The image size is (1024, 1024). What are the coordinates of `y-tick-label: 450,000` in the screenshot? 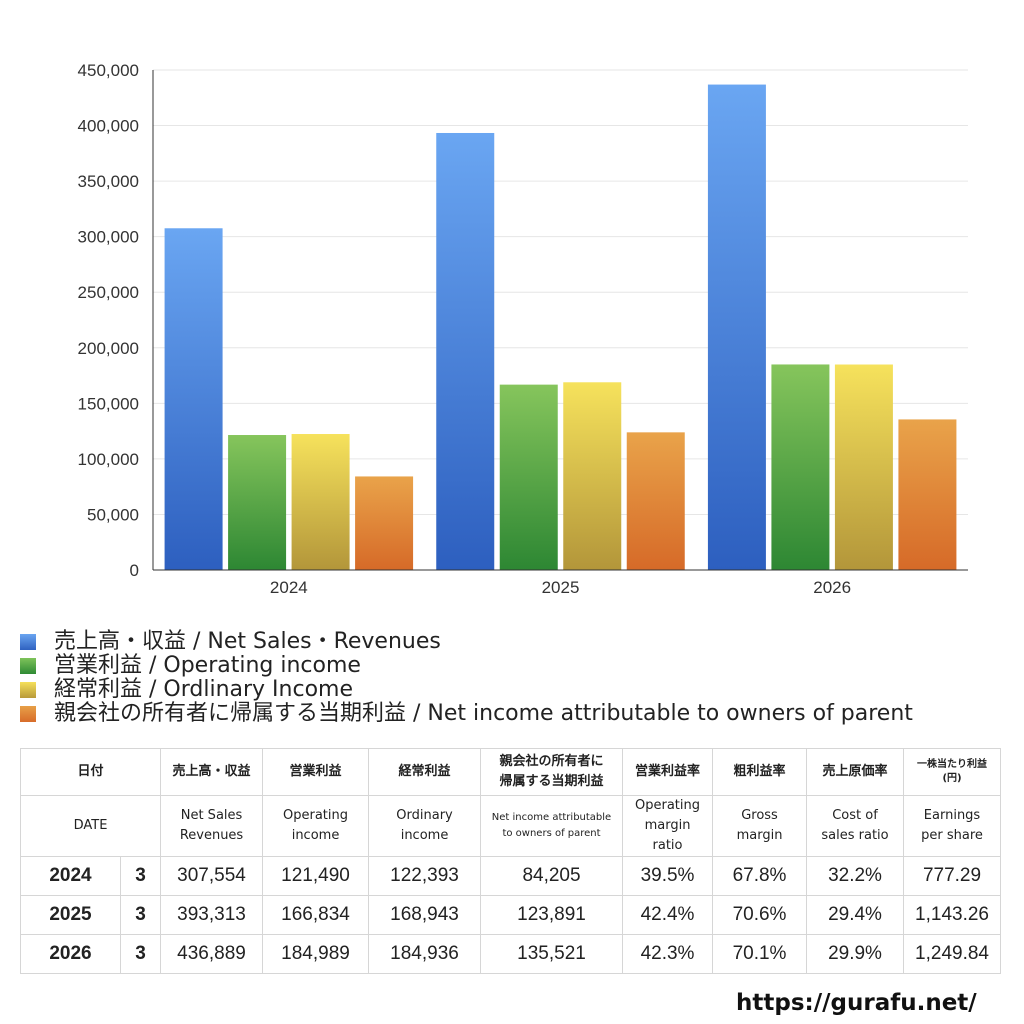 It's located at (108, 70).